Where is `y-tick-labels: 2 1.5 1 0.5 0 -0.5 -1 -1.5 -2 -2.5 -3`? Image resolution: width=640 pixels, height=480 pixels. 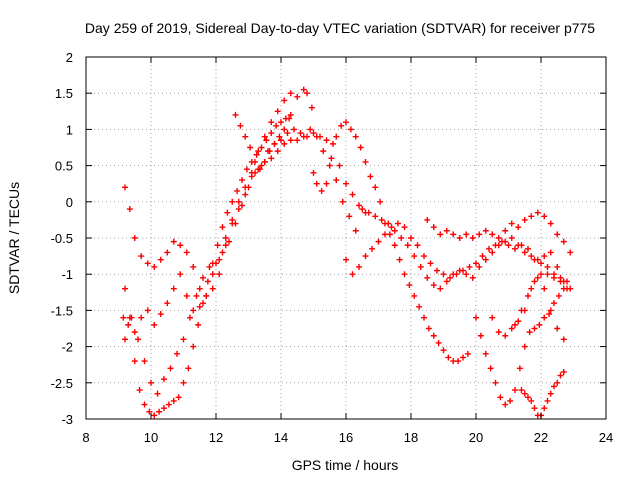
y-tick-labels: 2 1.5 1 0.5 0 -0.5 -1 -1.5 -2 -2.5 -3 is located at coordinates (62, 238).